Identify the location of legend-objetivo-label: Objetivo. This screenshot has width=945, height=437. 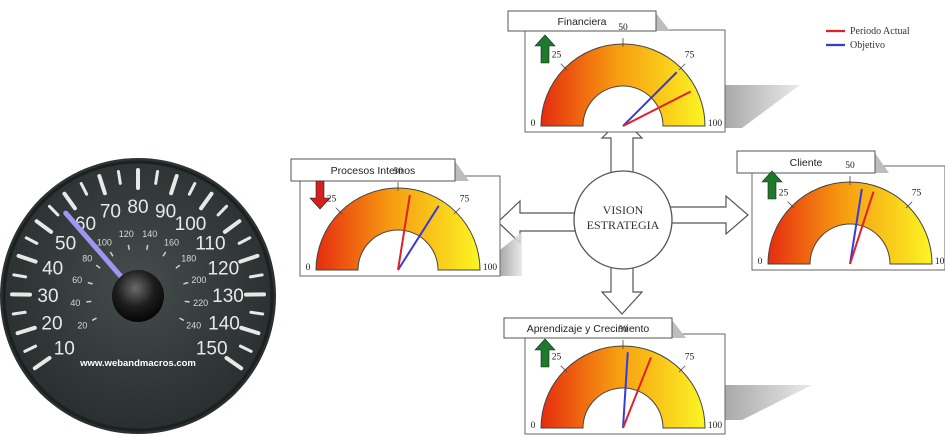
(867, 45).